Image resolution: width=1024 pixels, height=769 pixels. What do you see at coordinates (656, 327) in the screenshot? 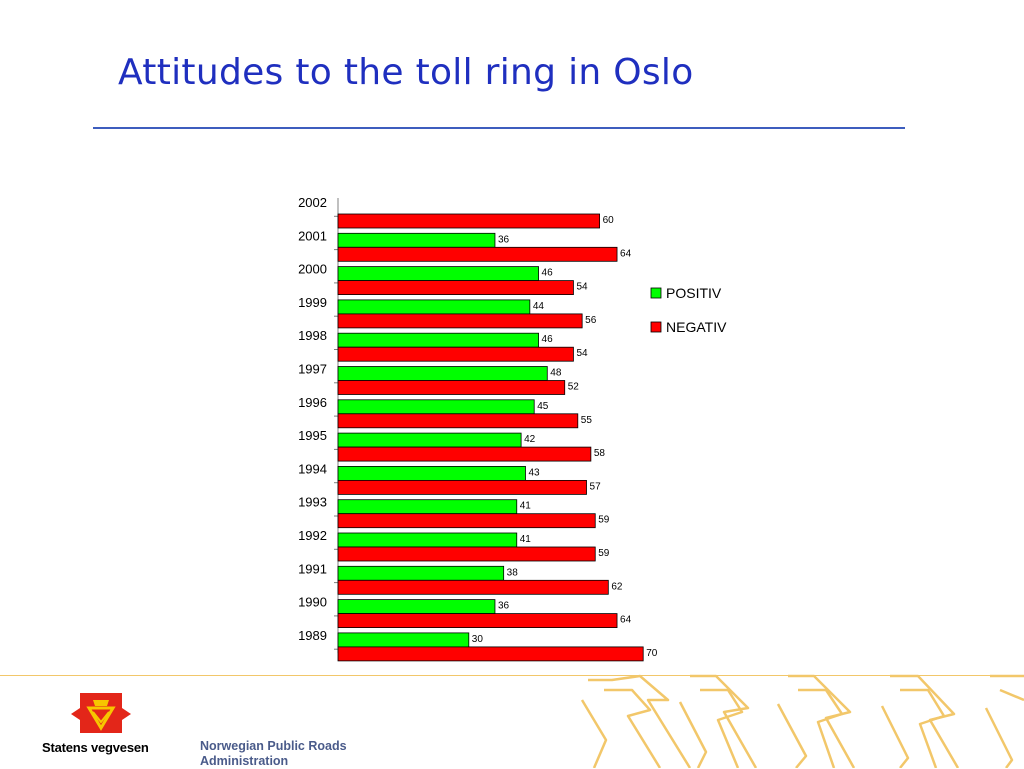
I see `legend-swatch-negativ` at bounding box center [656, 327].